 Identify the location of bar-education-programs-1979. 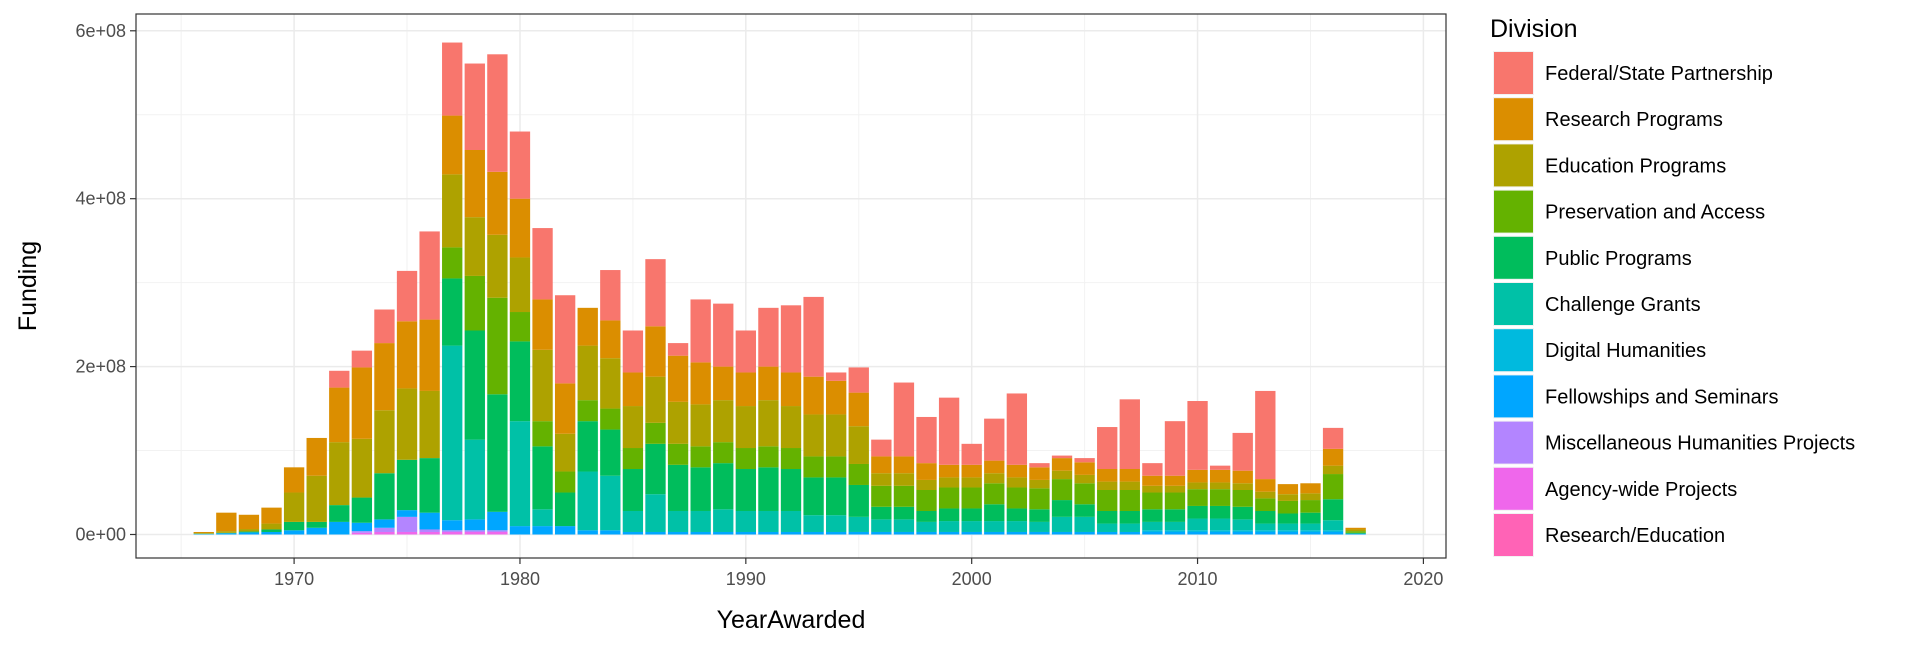
(497, 266).